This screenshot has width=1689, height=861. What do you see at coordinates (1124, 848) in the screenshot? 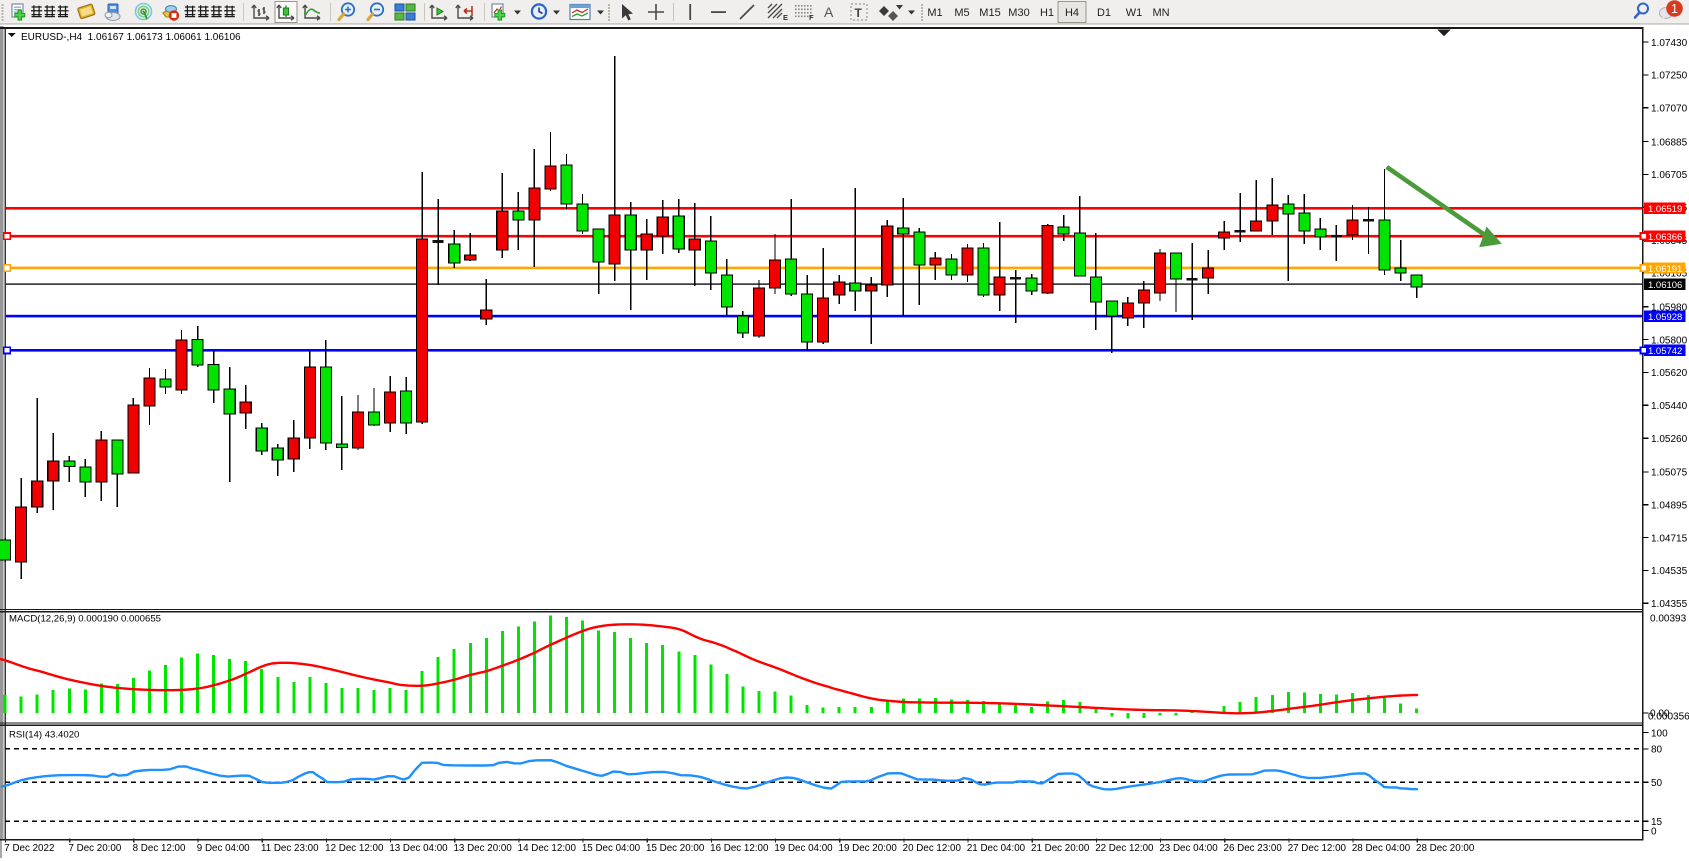
I see `svg-text: 22 Dec 12:00` at bounding box center [1124, 848].